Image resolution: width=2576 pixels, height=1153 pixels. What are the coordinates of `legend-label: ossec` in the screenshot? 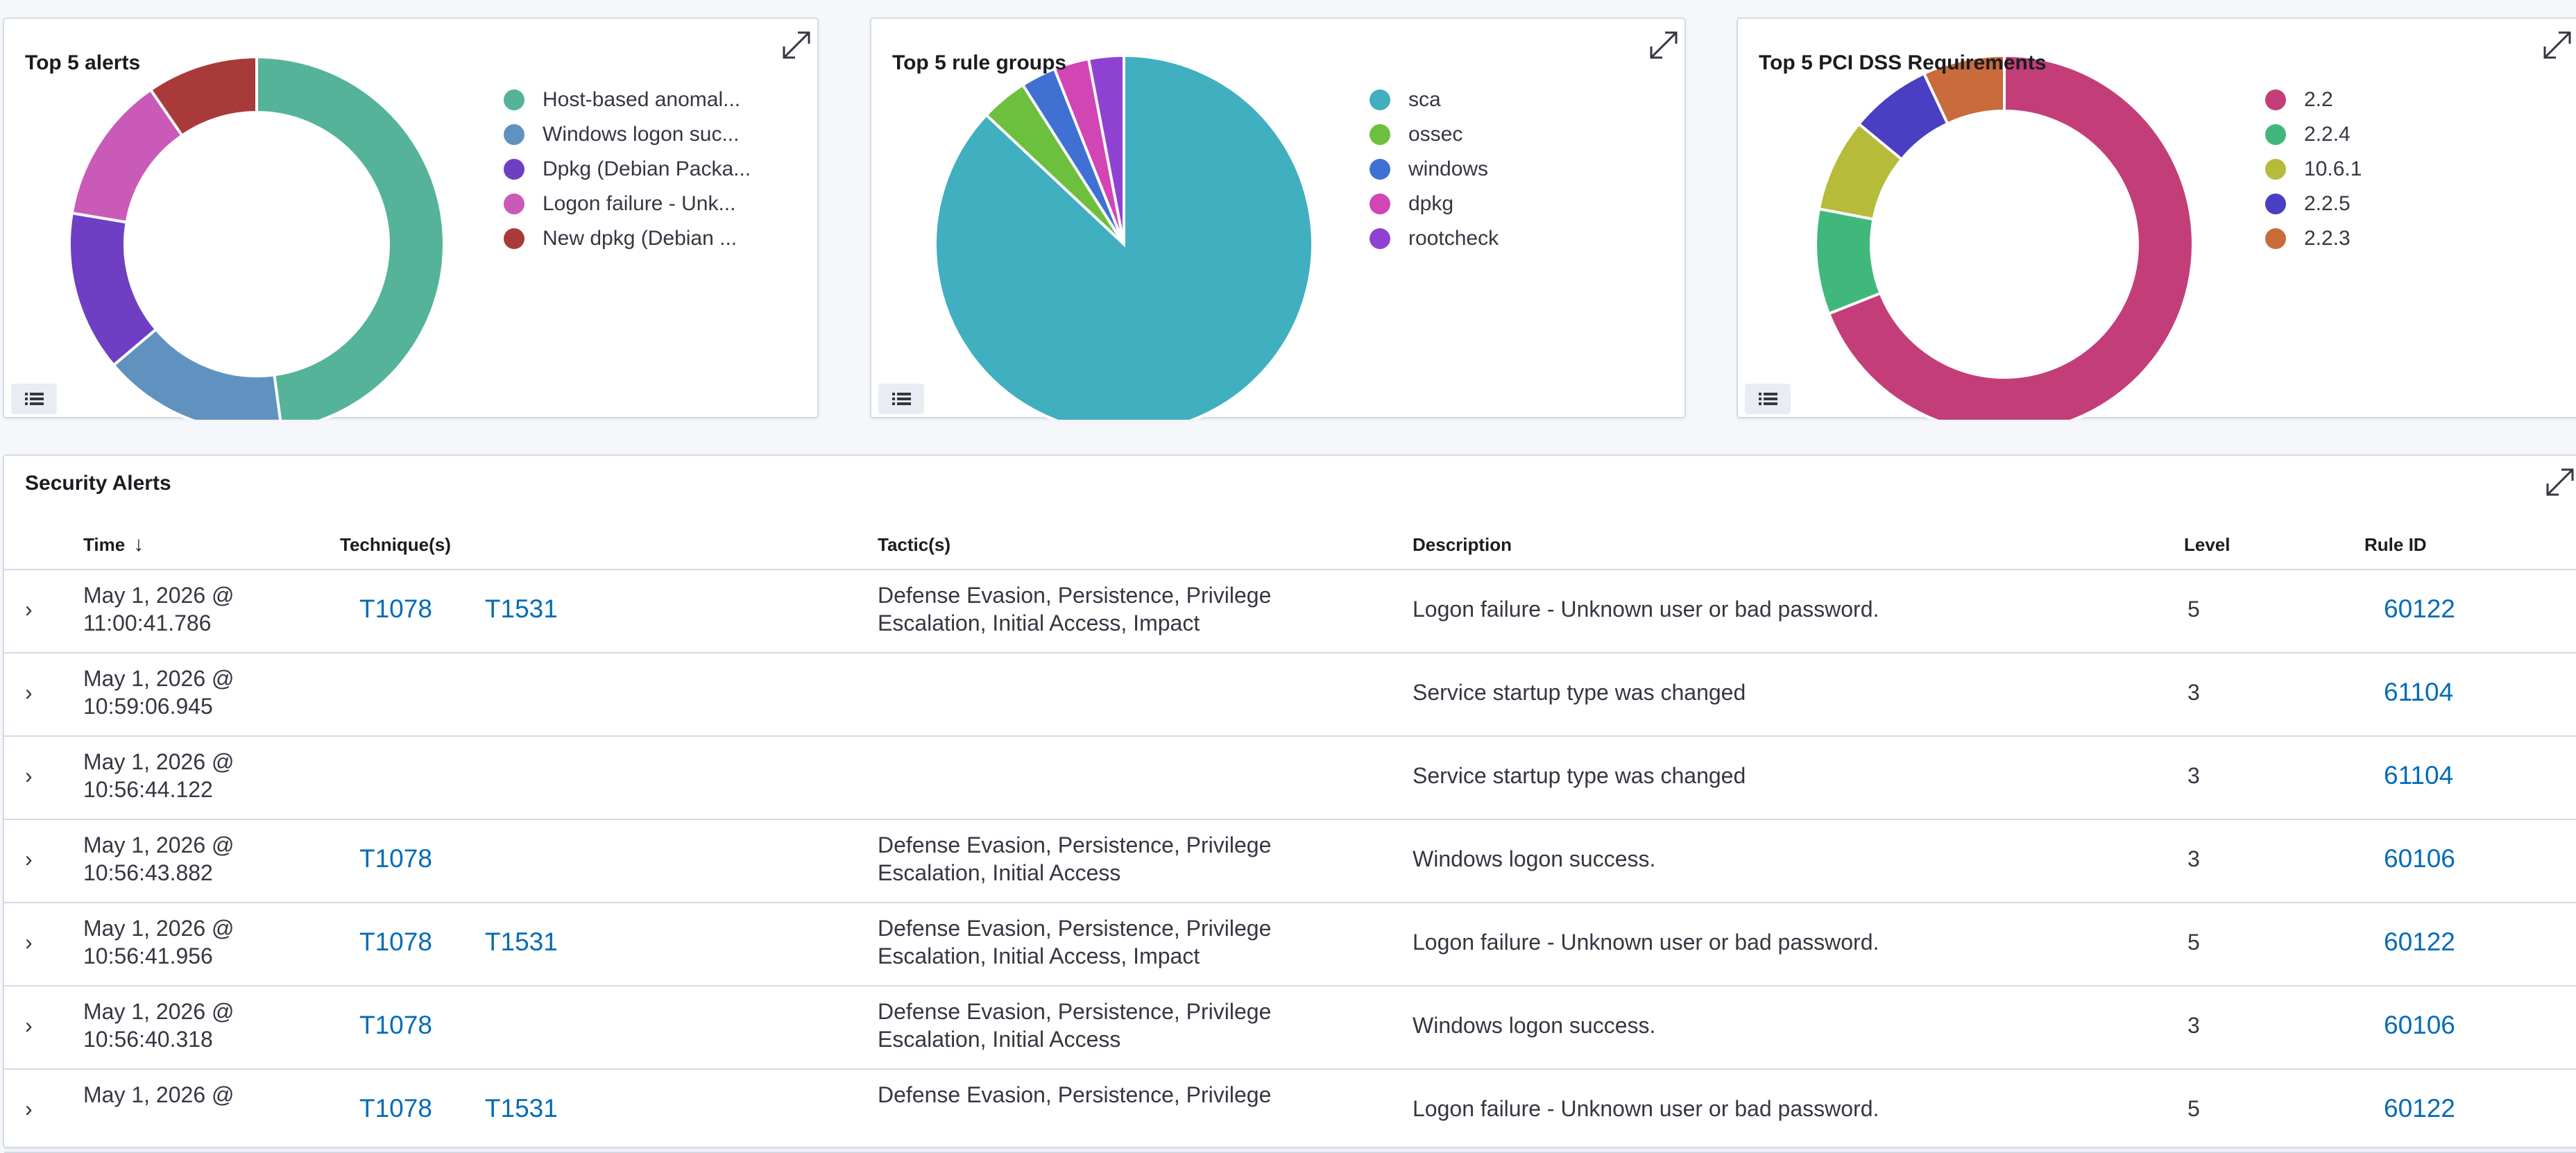 It's located at (1435, 134).